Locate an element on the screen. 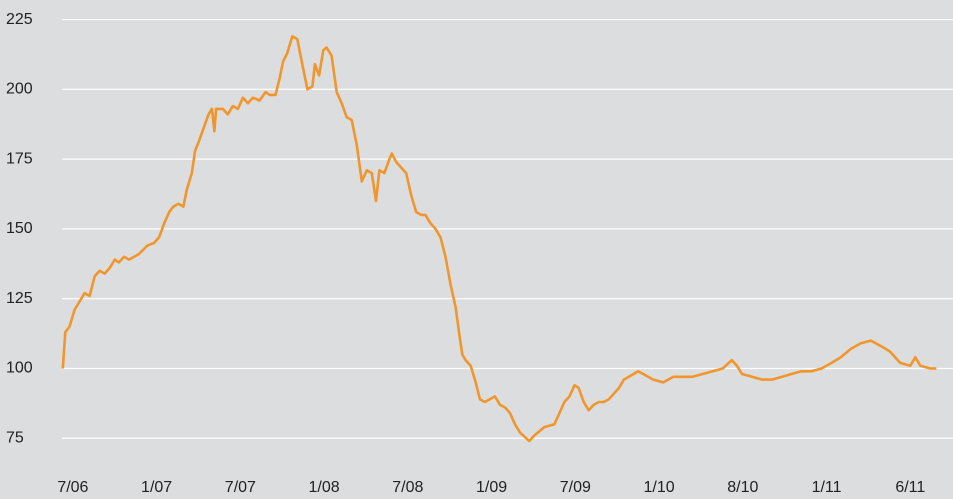  y-tick-label: 175 is located at coordinates (19, 158).